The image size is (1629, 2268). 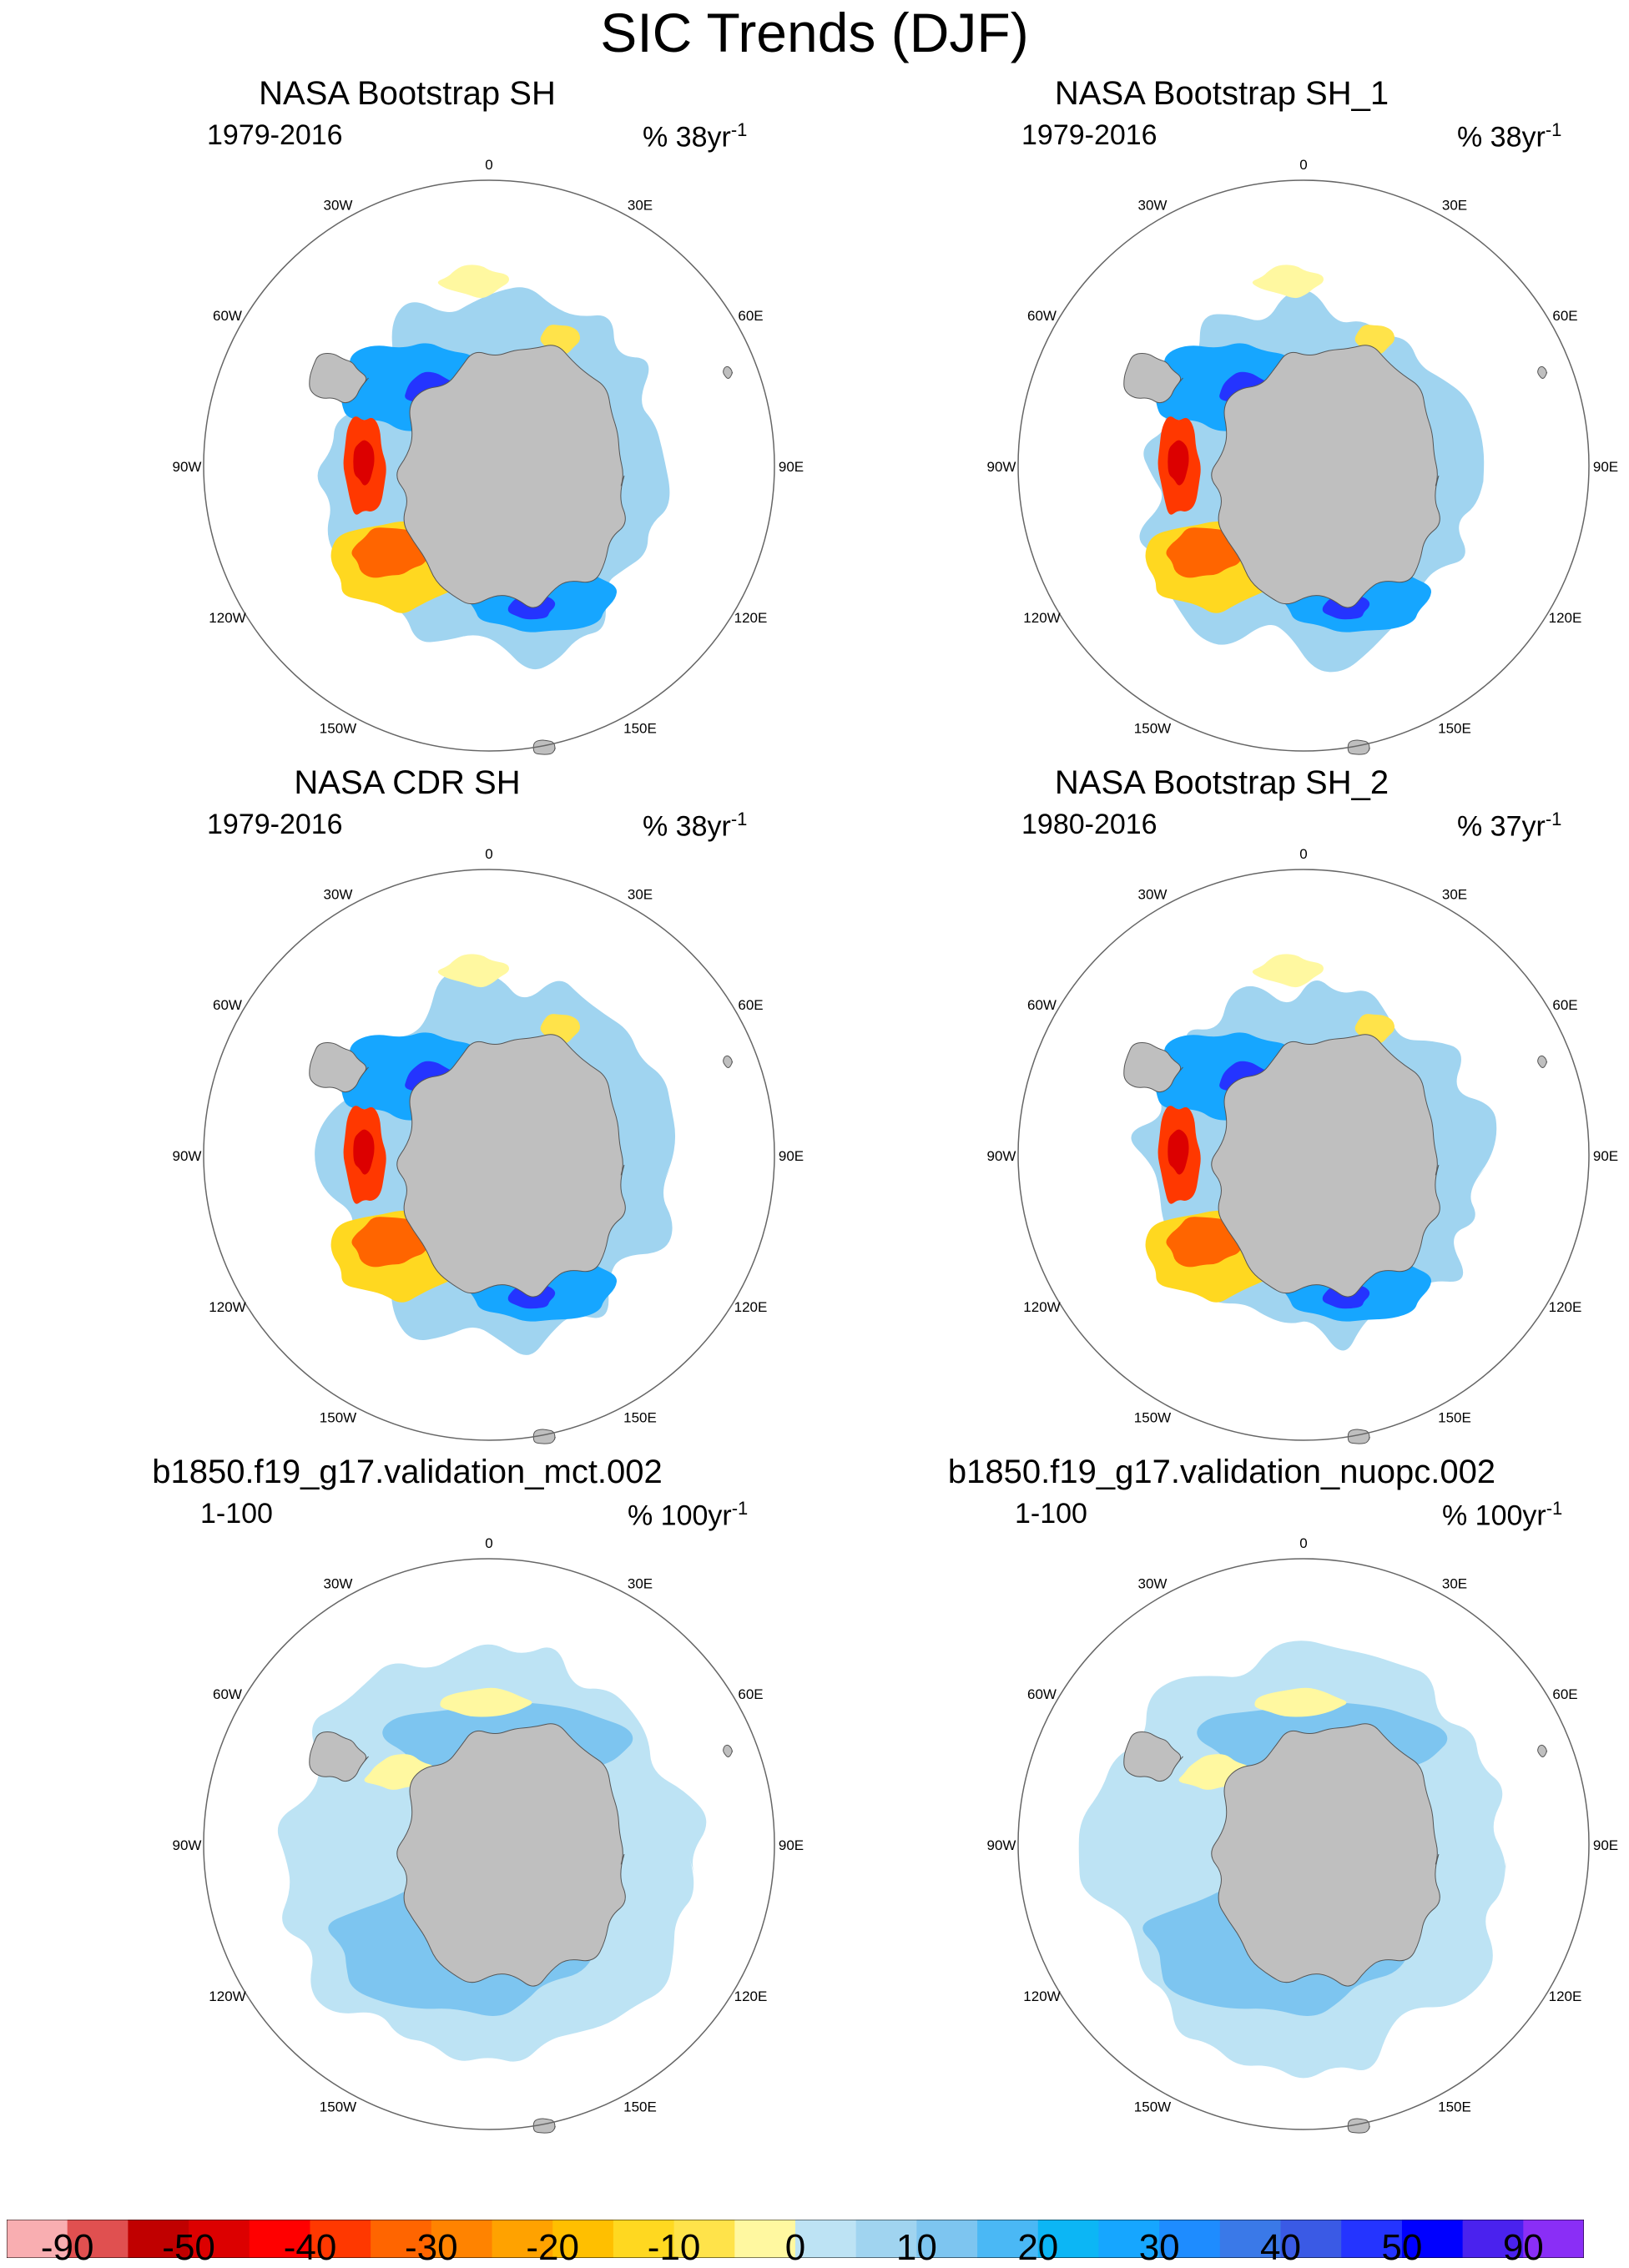 I want to click on panel-title: b1850.f19_g17.validation_nuopc.002, so click(x=1221, y=1472).